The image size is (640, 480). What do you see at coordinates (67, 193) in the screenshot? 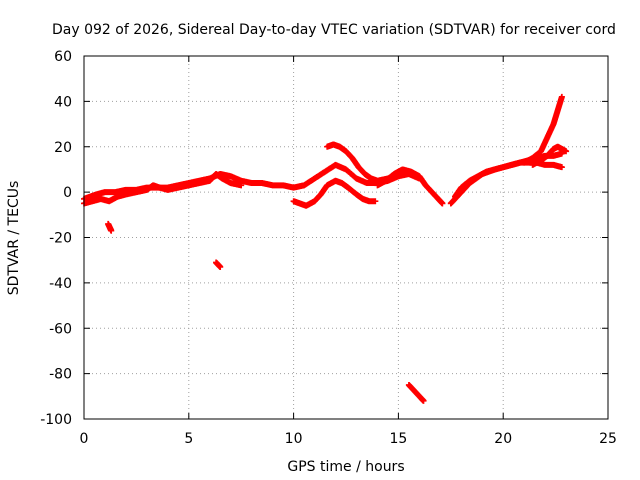
I see `y-tick-label: 0` at bounding box center [67, 193].